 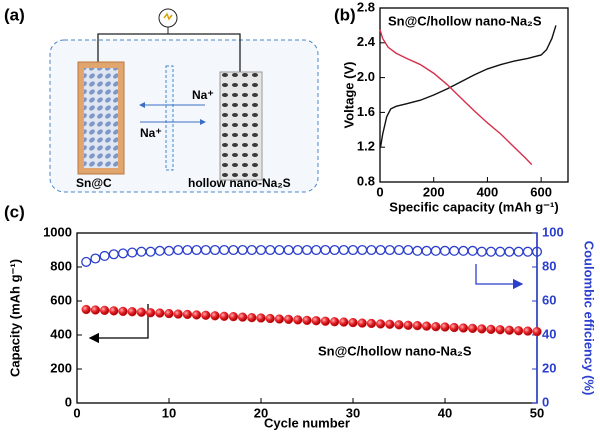 I want to click on y2-tick-label: 20, so click(x=549, y=367).